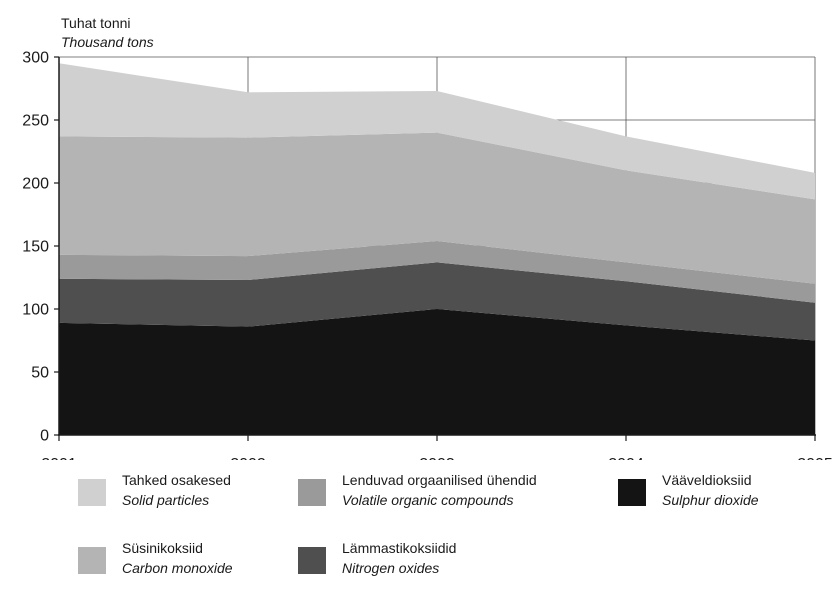  Describe the element at coordinates (439, 480) in the screenshot. I see `legend-label-volatile-organic-compounds: Lenduvad orgaanilised ühendid` at that location.